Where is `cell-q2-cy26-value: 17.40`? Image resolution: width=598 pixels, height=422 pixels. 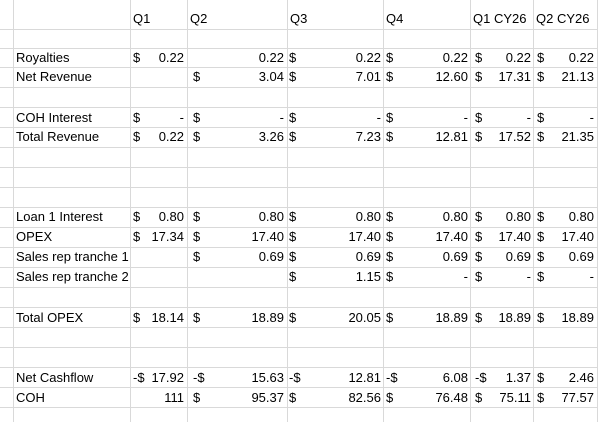 cell-q2-cy26-value: 17.40 is located at coordinates (577, 236).